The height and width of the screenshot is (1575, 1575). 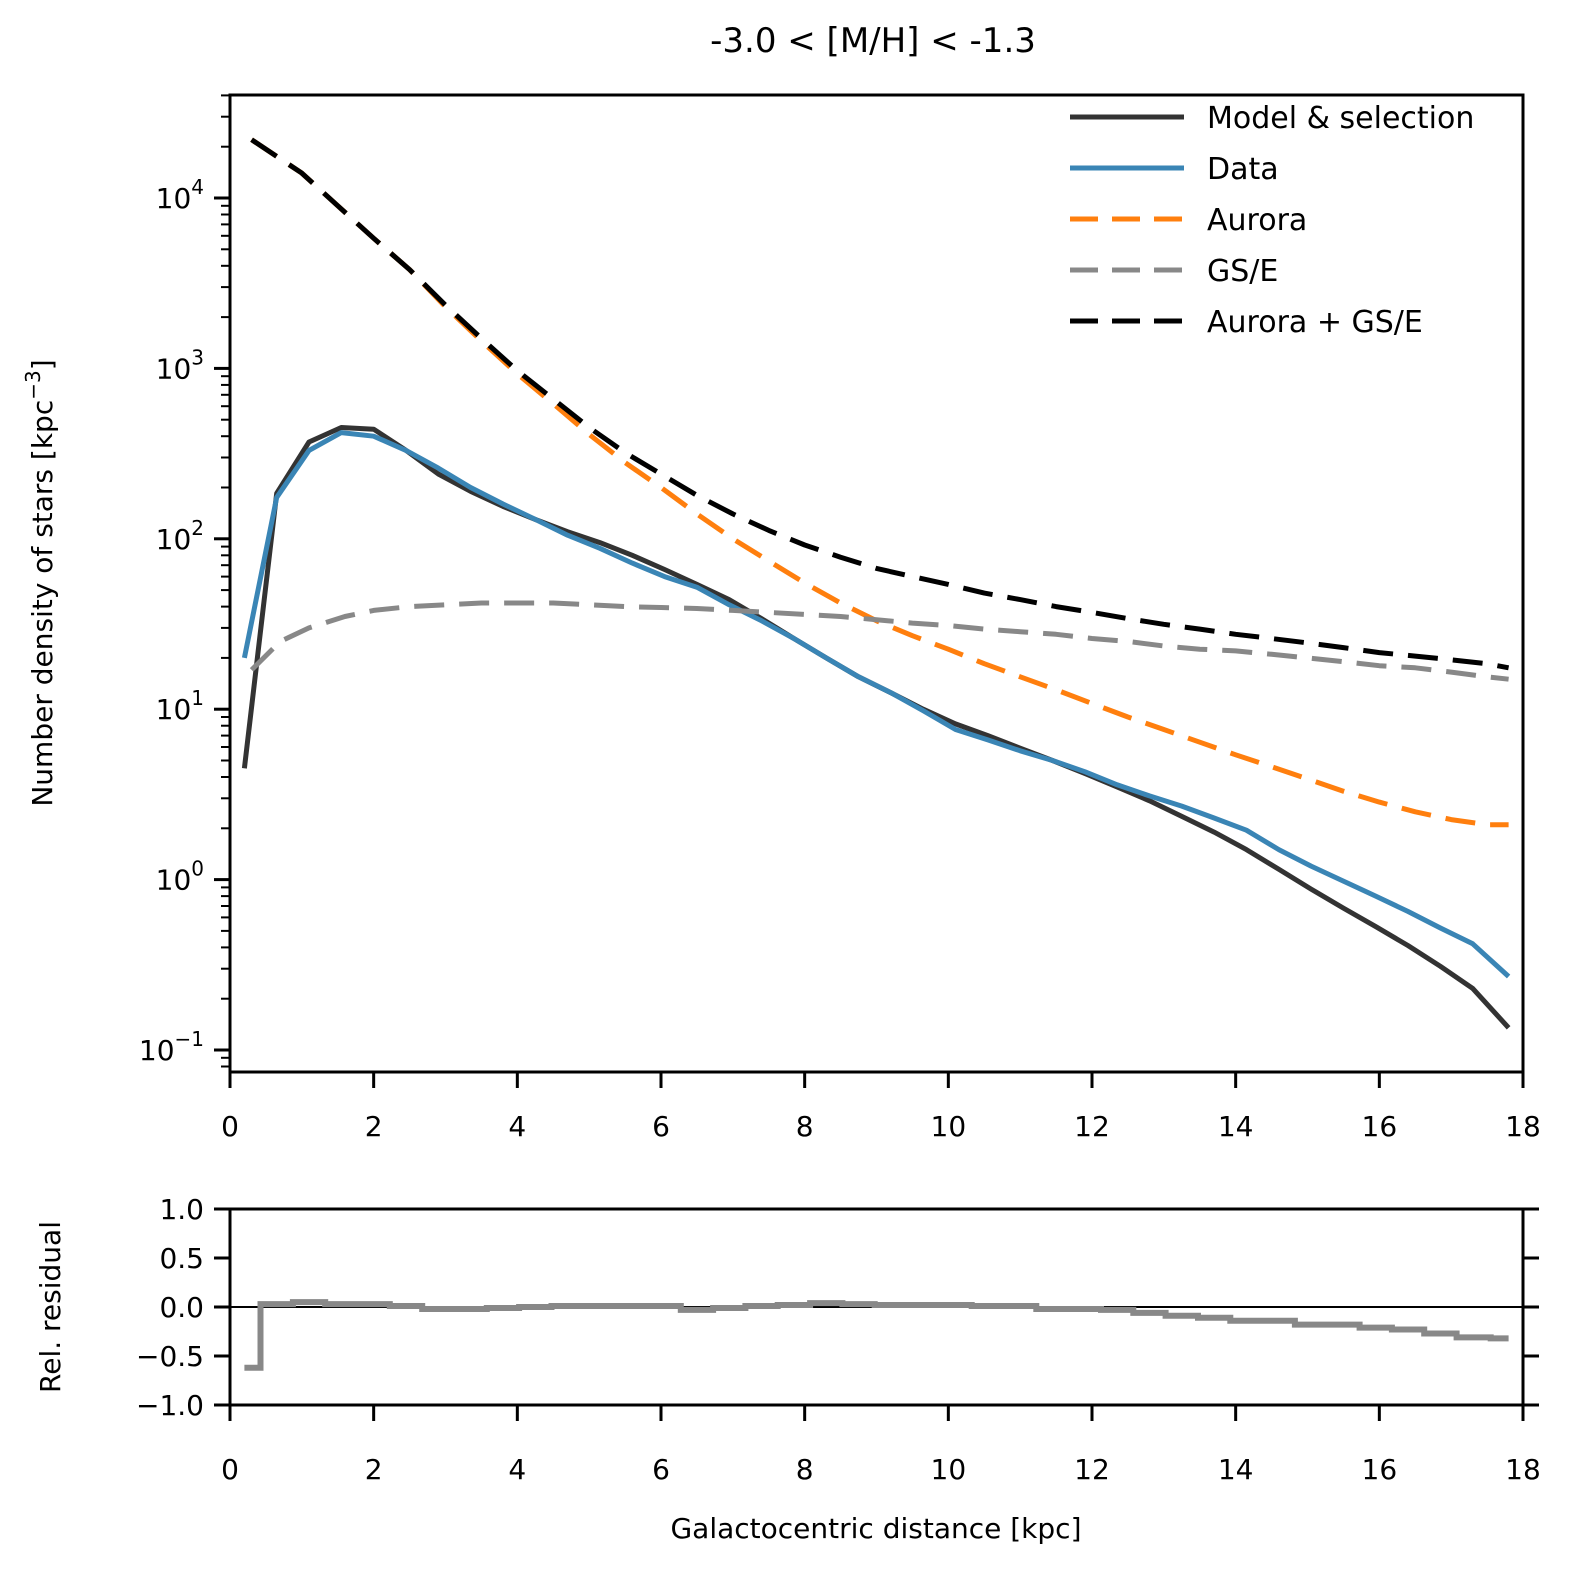 What do you see at coordinates (171, 1047) in the screenshot?
I see `main-y-tick-label: 10⁻¹` at bounding box center [171, 1047].